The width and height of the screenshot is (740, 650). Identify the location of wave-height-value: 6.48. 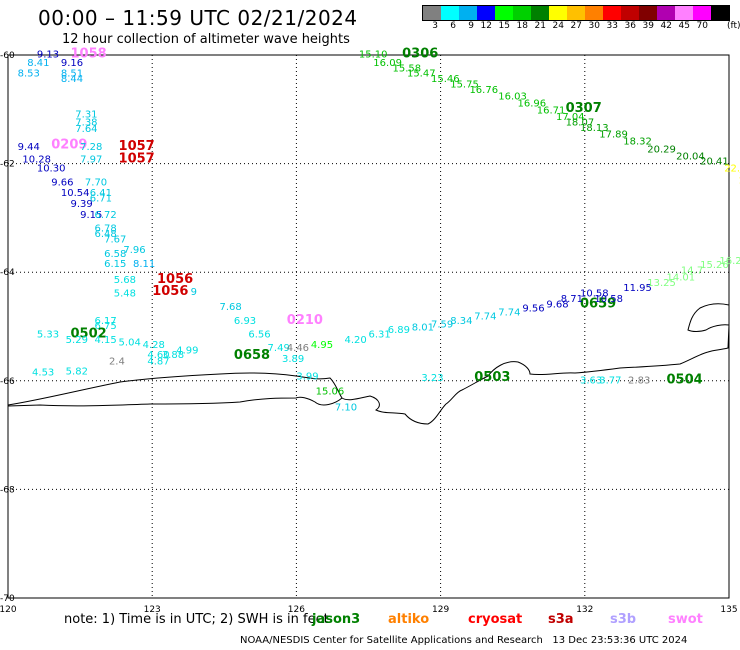
(106, 234).